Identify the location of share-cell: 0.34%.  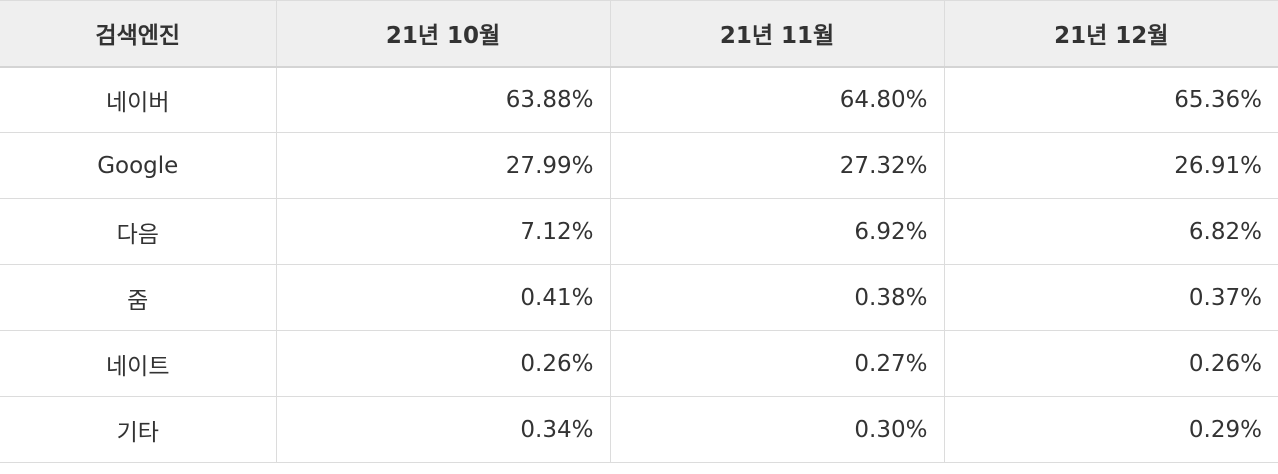
(443, 429).